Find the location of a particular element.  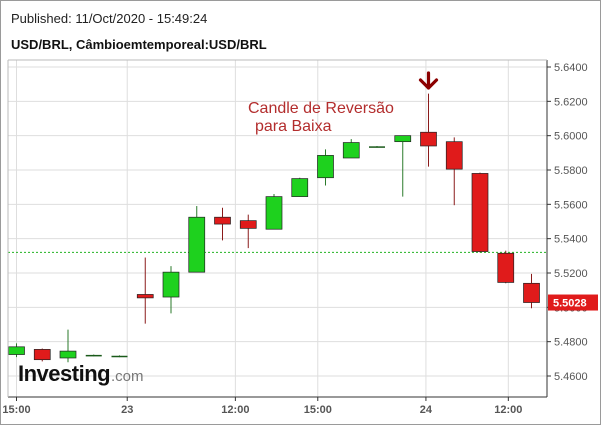

investing-logo: Investing .com is located at coordinates (81, 373).